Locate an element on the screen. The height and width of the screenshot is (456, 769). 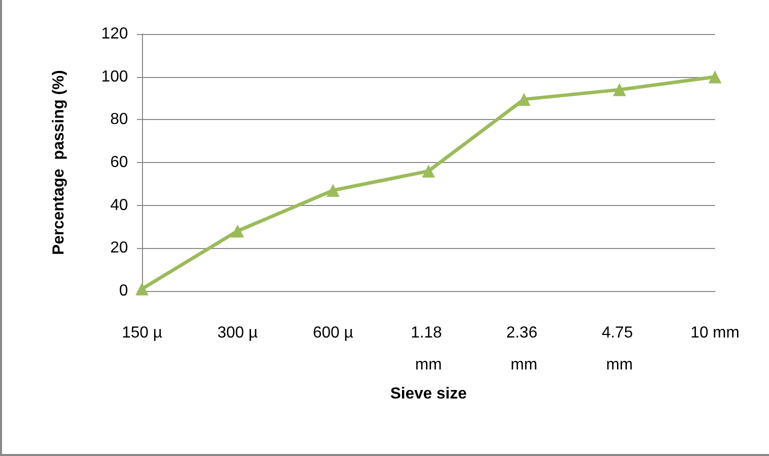
x-tick-label: 2.36 mm is located at coordinates (524, 349).